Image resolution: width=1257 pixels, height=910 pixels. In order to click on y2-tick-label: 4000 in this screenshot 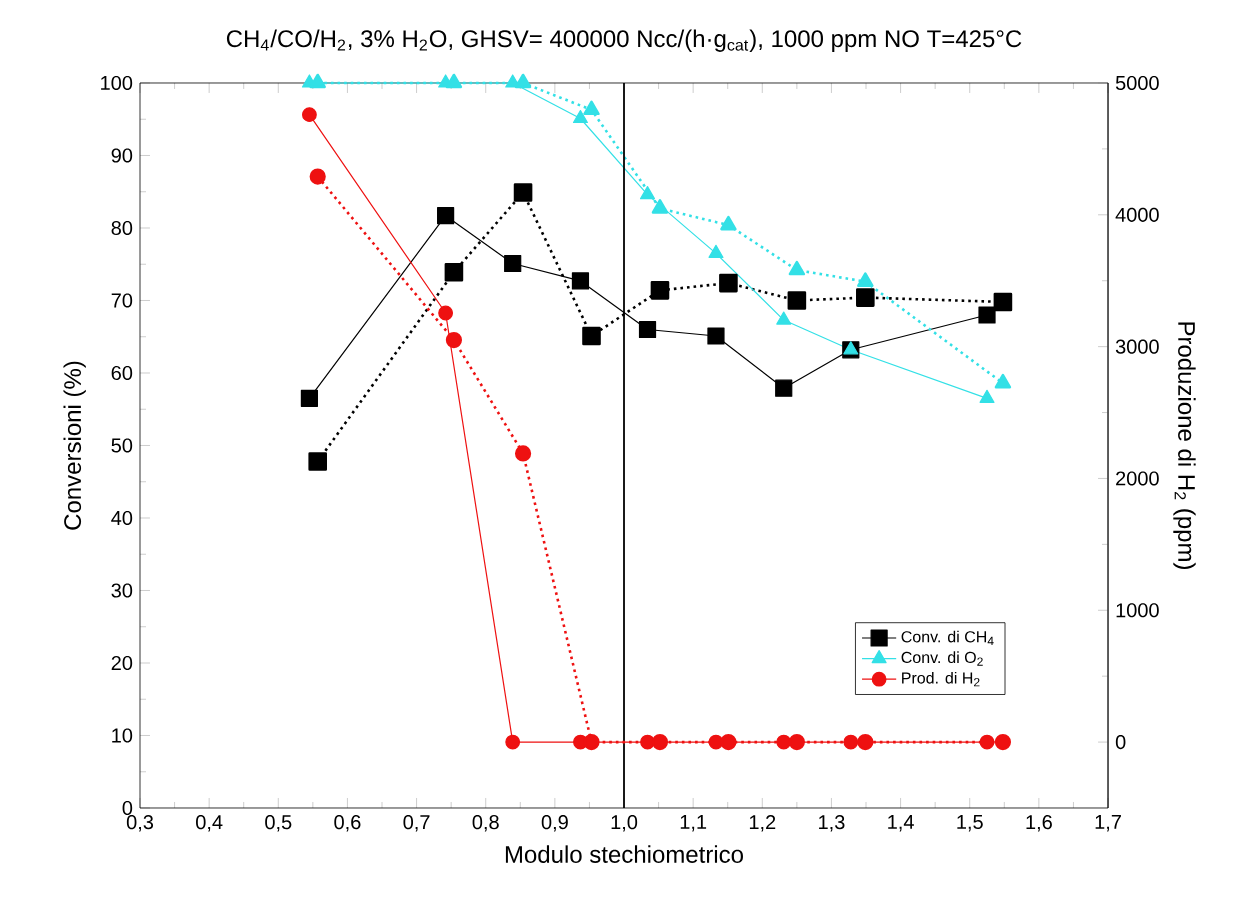, I will do `click(1137, 214)`.